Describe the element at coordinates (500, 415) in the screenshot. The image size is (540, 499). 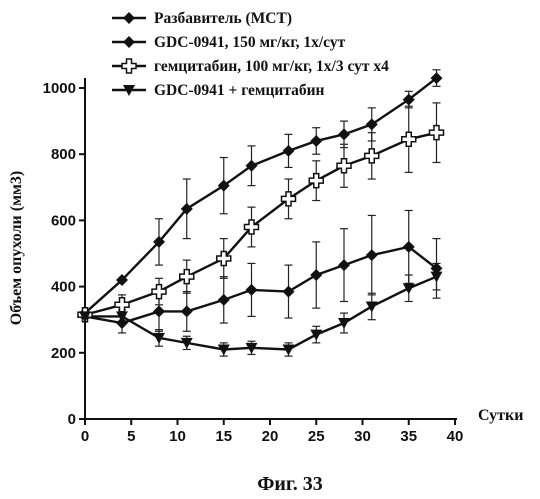
I see `x-axis-label: Сутки` at that location.